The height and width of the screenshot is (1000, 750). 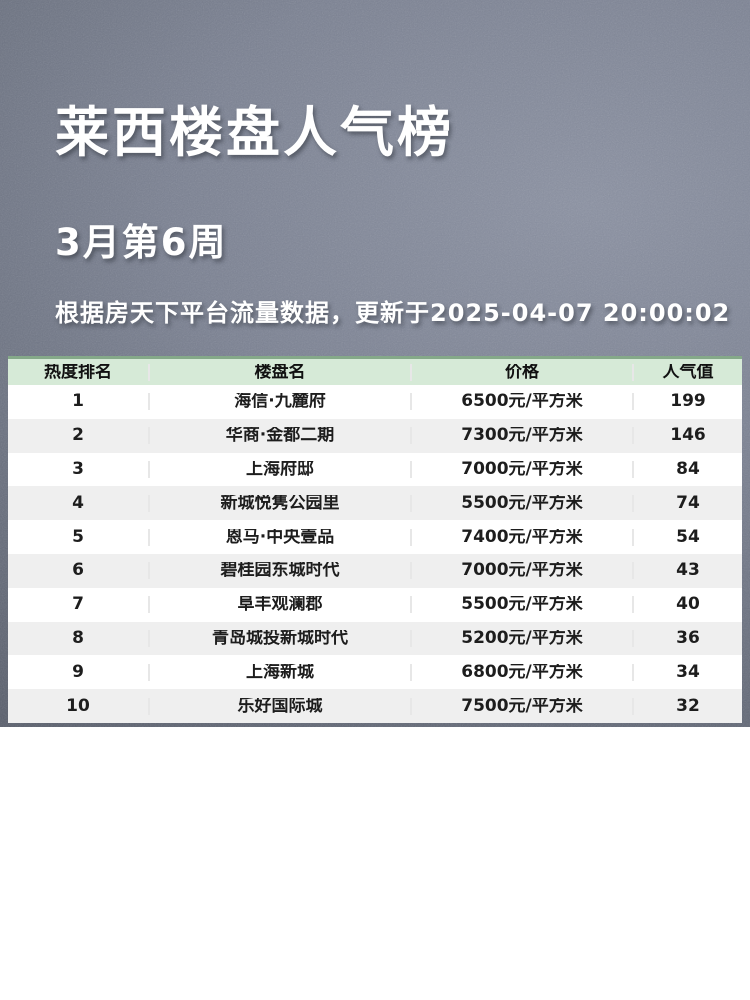 What do you see at coordinates (279, 402) in the screenshot?
I see `cell-name: 海信·九麓府` at bounding box center [279, 402].